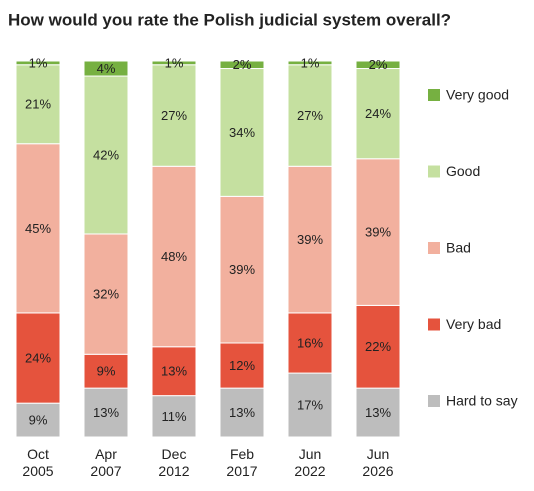 The width and height of the screenshot is (534, 491). I want to click on value-label: 17%, so click(310, 404).